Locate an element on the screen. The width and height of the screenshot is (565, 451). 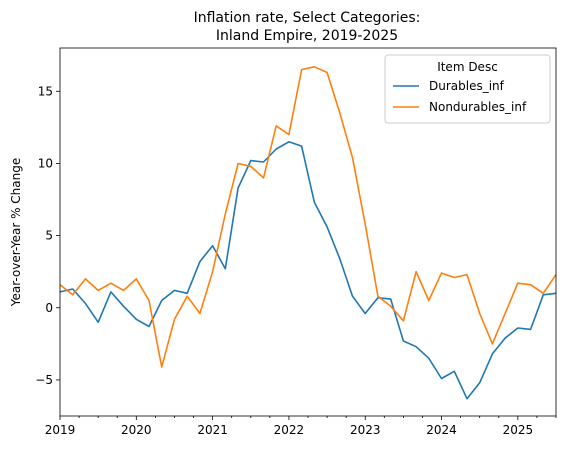
chart-title: Inflation rate, Select Categories: is located at coordinates (307, 18).